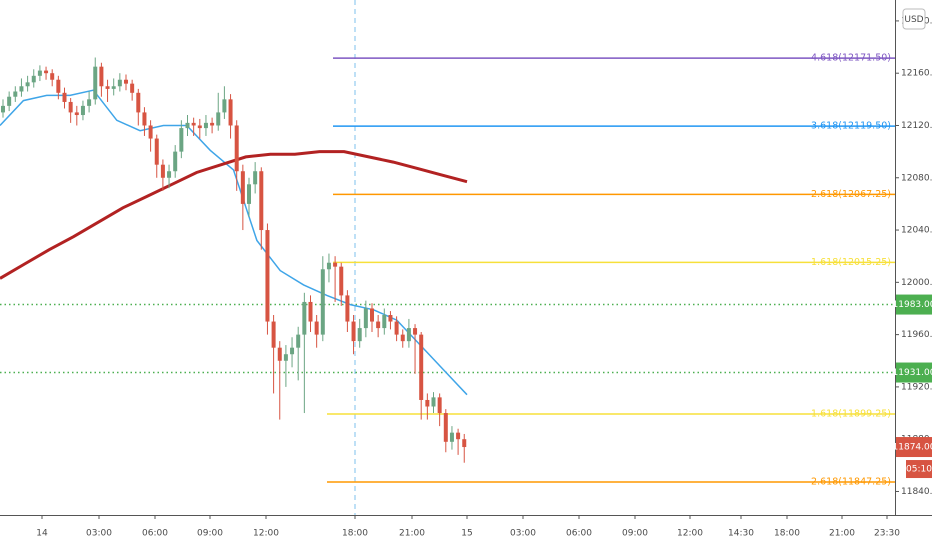  I want to click on price-tag, so click(914, 304).